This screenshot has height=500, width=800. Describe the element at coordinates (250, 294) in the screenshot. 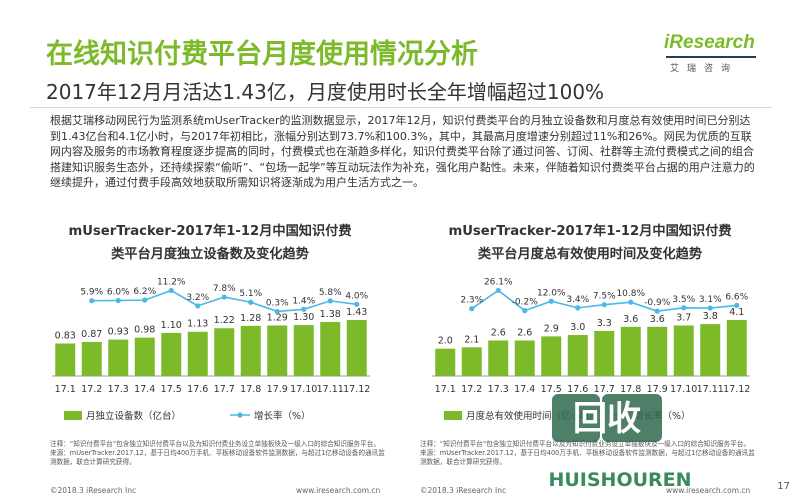

I see `growth-label: 5.1%` at that location.